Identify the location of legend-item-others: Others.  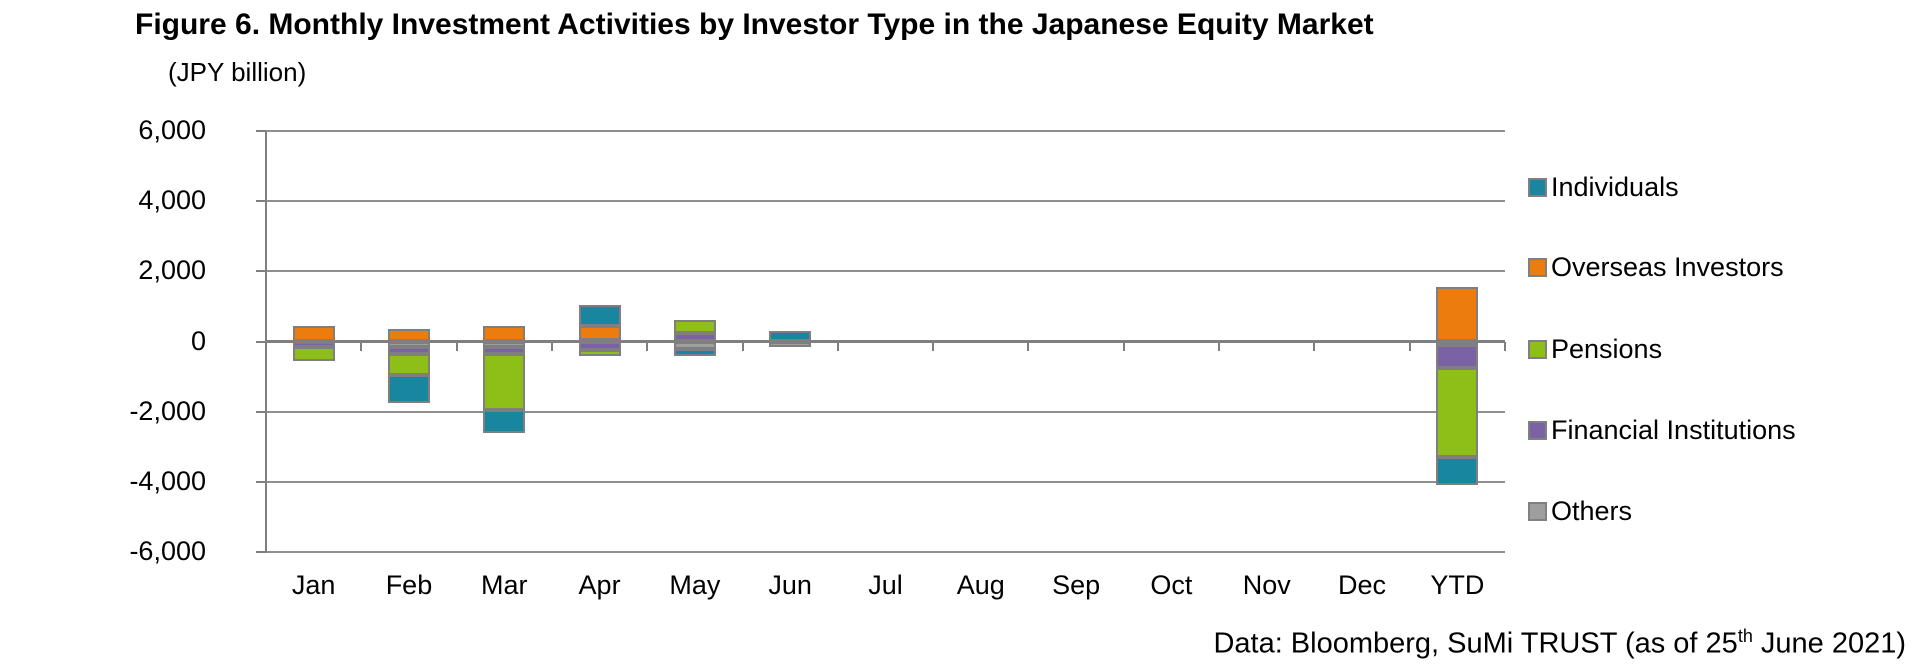
(1580, 511).